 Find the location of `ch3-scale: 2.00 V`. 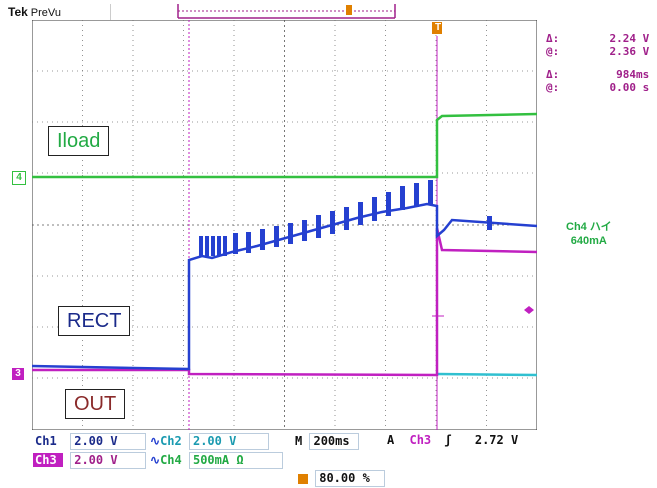

ch3-scale: 2.00 V is located at coordinates (108, 460).